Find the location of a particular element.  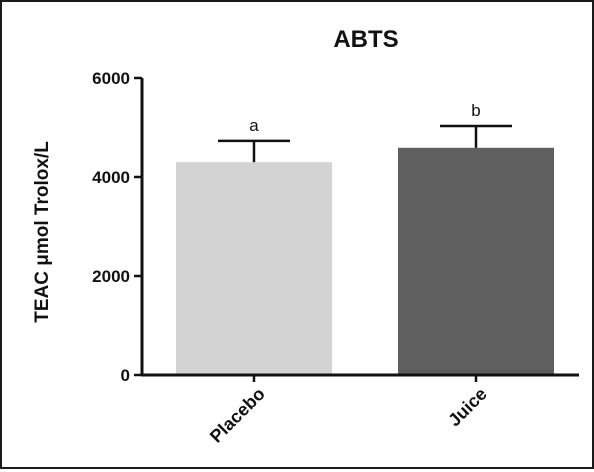

error-bar-placebo is located at coordinates (254, 151).